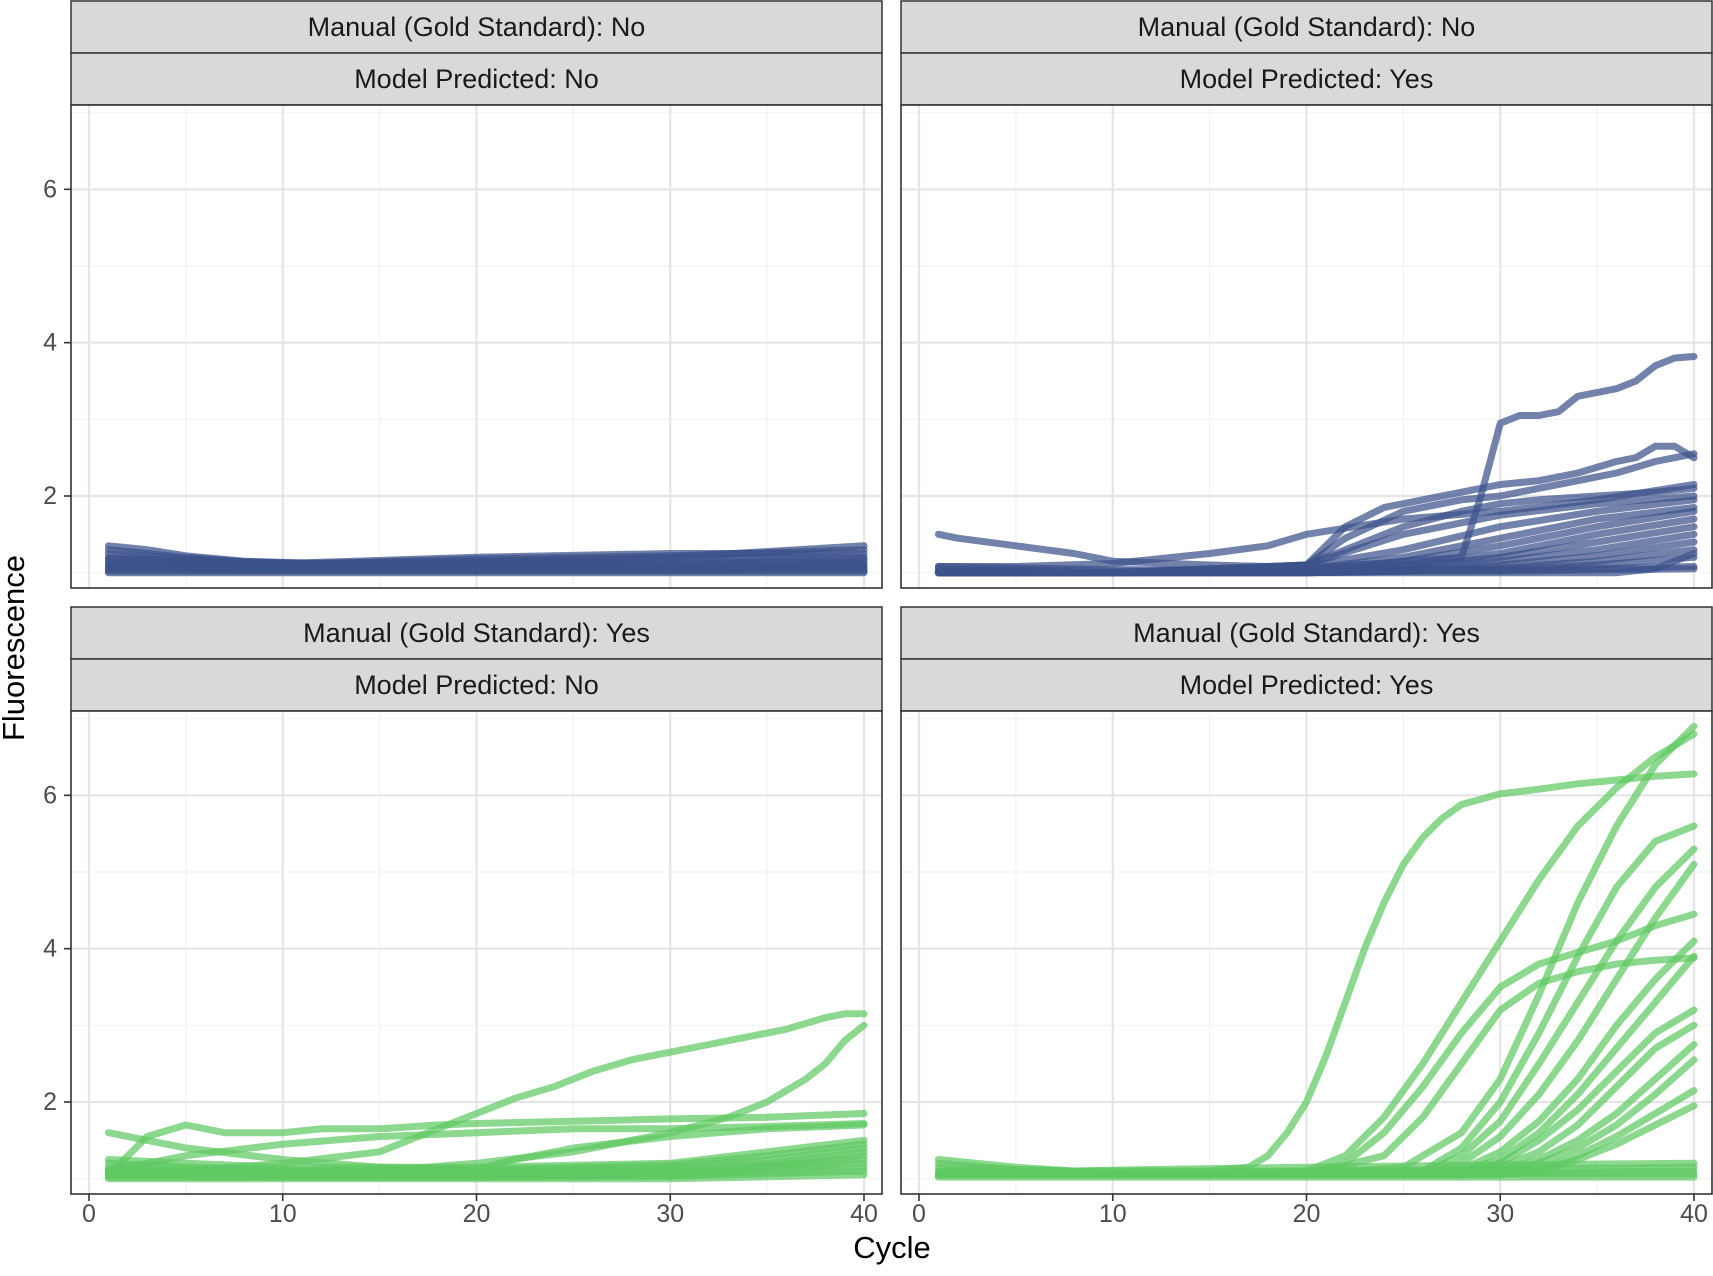  I want to click on y-axis-title: Fluorescence, so click(15, 648).